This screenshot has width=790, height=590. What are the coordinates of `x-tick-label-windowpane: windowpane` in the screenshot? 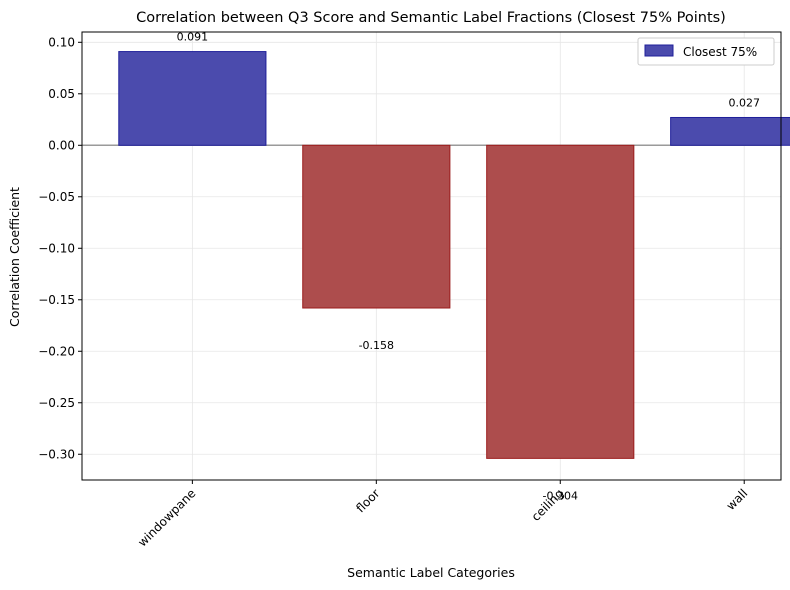 It's located at (166, 517).